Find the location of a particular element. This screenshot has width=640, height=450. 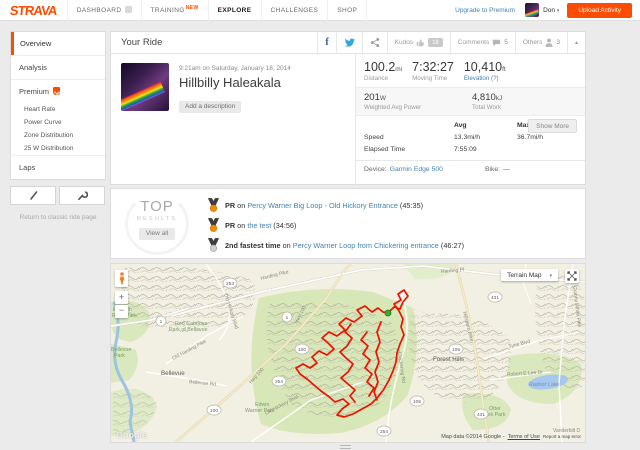

add-description-button: Add a description is located at coordinates (210, 106).